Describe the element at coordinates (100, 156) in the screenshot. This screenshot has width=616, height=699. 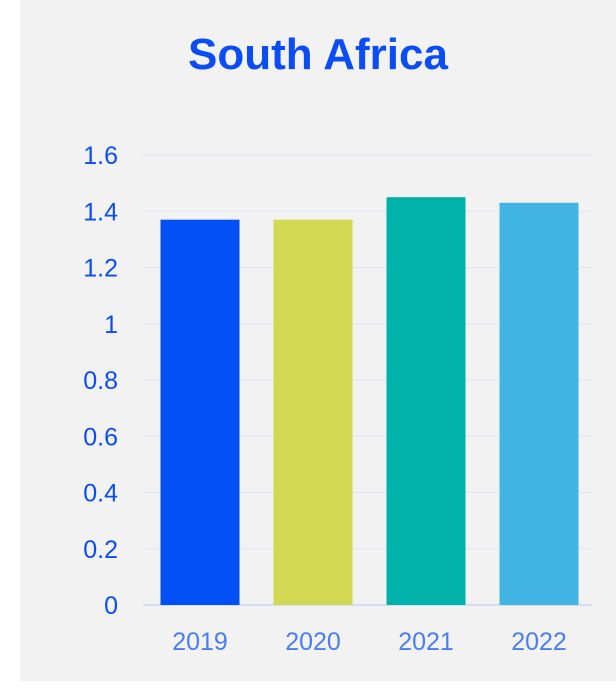
I see `y-tick-label: 1.6` at that location.